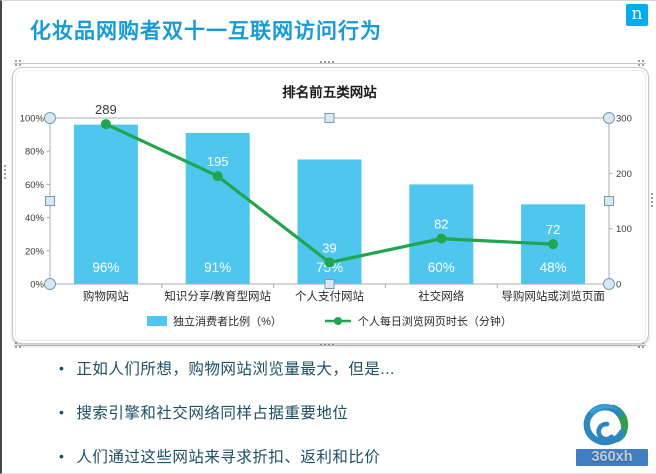  I want to click on line-value-label: 39, so click(329, 247).